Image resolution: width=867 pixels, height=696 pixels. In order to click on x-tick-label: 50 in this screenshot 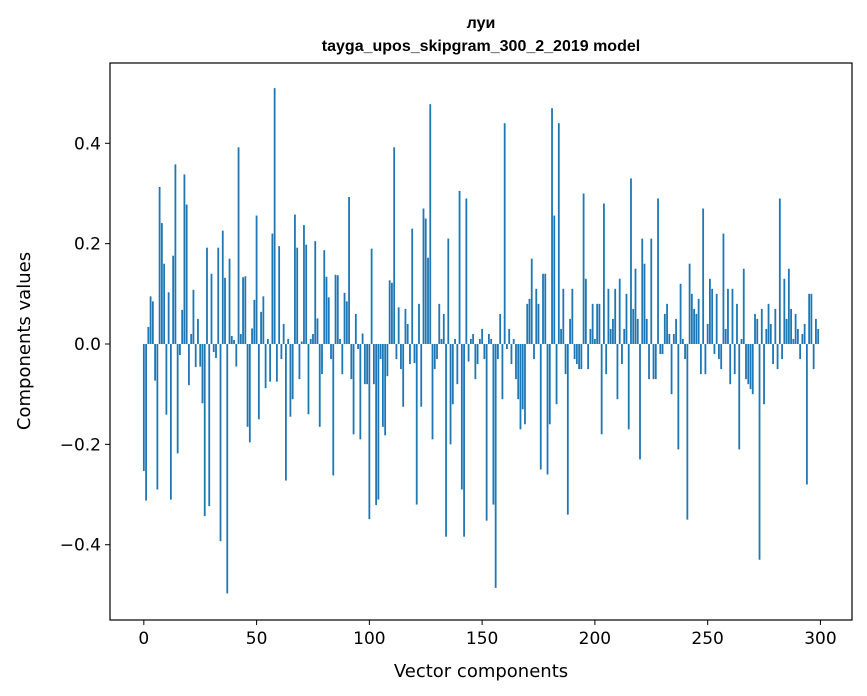, I will do `click(257, 639)`.